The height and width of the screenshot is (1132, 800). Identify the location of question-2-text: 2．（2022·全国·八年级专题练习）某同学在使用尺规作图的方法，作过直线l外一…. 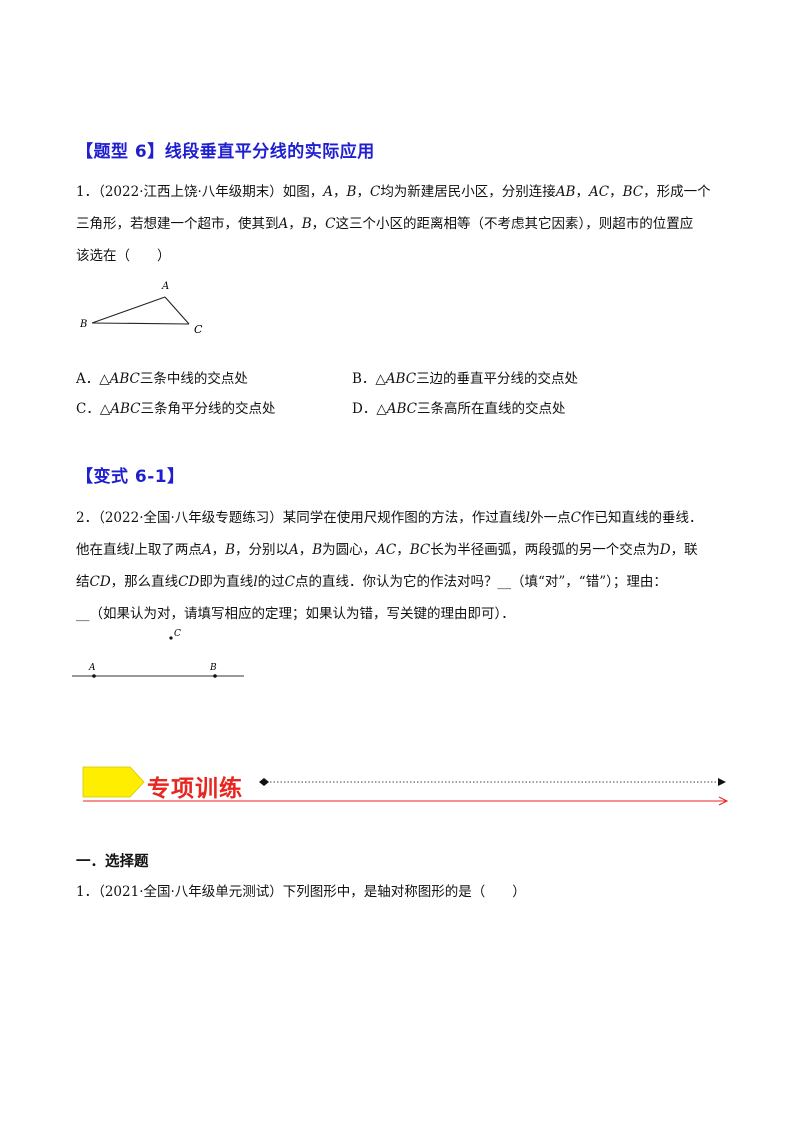
(401, 566).